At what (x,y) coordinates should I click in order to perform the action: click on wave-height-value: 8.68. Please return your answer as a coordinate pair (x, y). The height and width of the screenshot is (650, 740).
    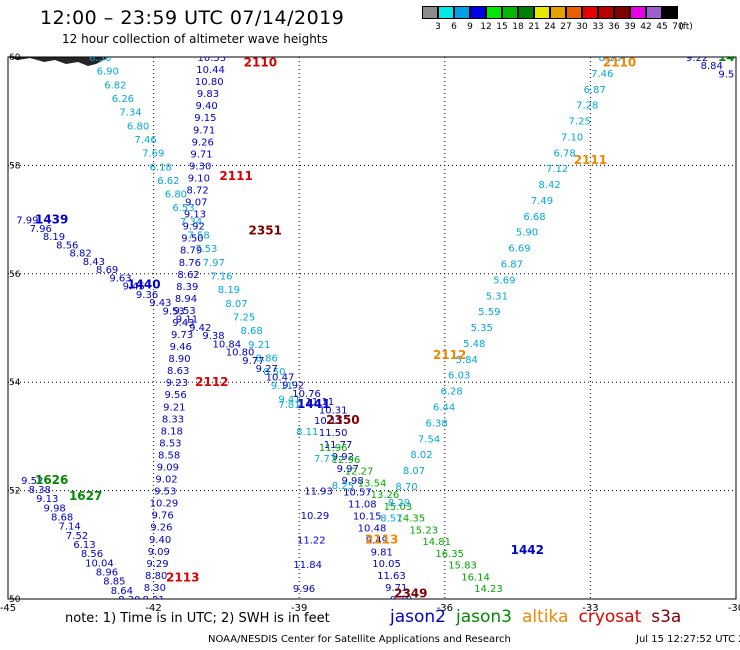
    Looking at the image, I should click on (62, 517).